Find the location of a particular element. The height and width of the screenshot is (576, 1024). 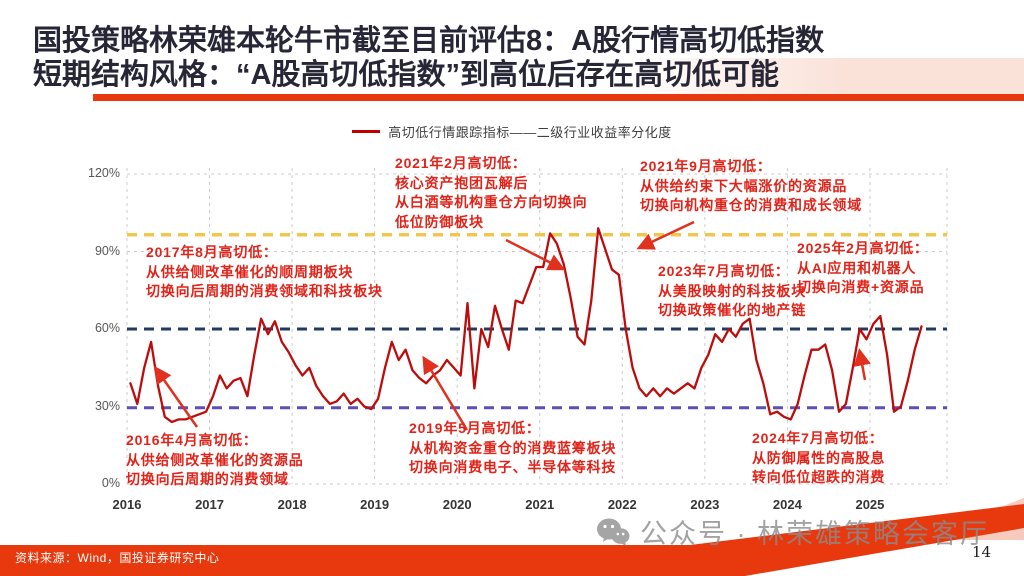

annotation-line: 从AI应用和机器人 is located at coordinates (857, 267).